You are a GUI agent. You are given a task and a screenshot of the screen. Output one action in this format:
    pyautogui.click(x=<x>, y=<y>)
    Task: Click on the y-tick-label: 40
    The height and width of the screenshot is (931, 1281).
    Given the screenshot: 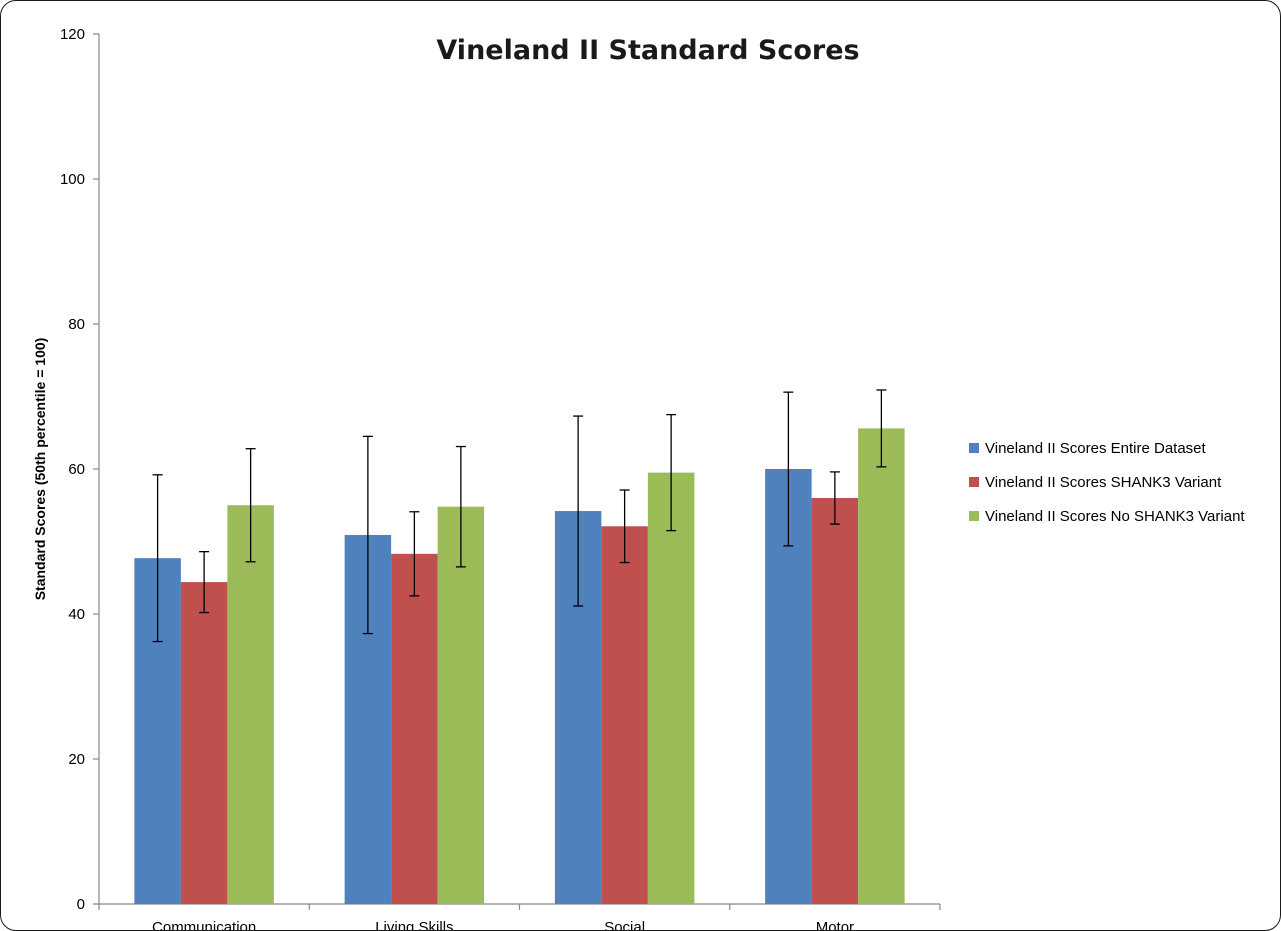 What is the action you would take?
    pyautogui.click(x=76, y=614)
    